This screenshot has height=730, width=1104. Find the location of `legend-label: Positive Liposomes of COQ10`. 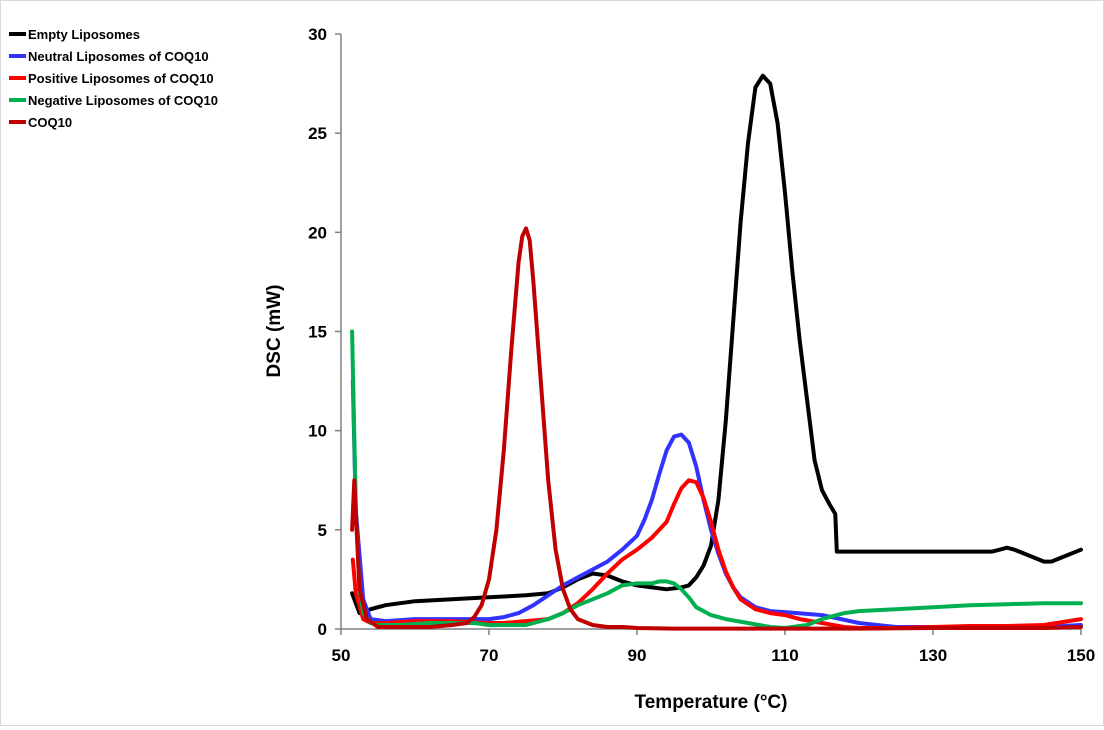

legend-label: Positive Liposomes of COQ10 is located at coordinates (121, 78).